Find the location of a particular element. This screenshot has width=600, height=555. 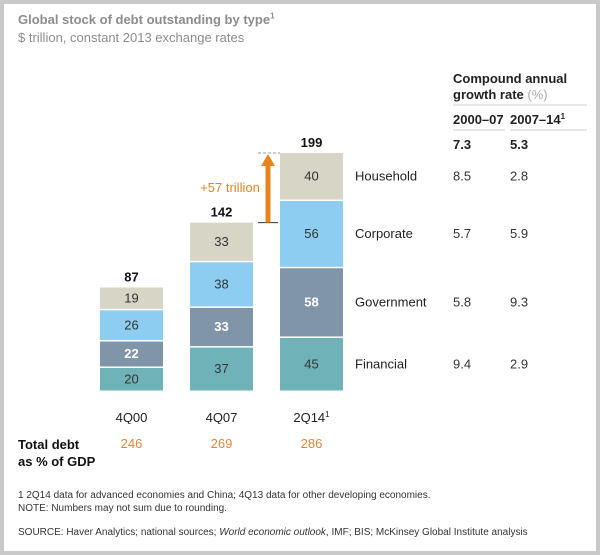

segment-label: 40 is located at coordinates (311, 175).